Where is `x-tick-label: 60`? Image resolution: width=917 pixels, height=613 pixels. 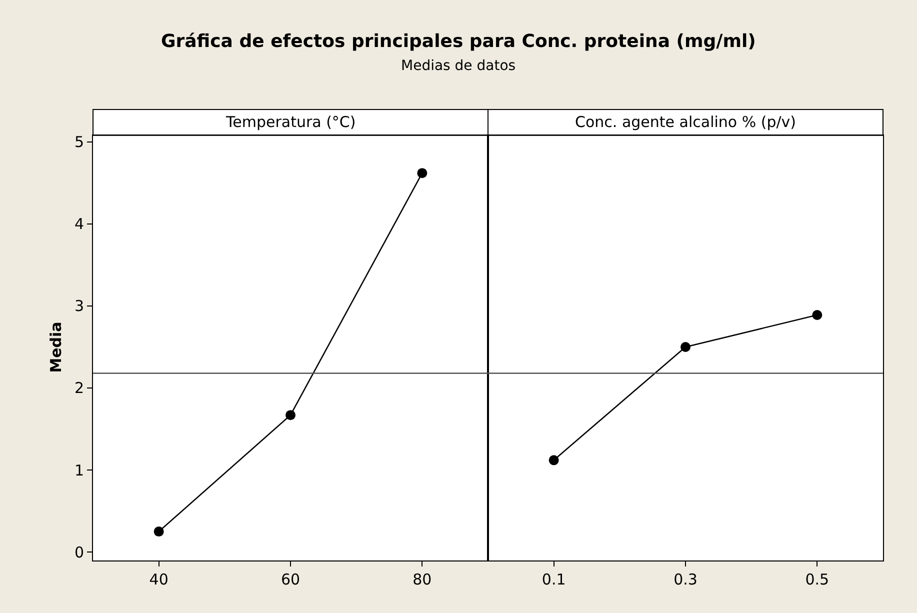
x-tick-label: 60 is located at coordinates (290, 579).